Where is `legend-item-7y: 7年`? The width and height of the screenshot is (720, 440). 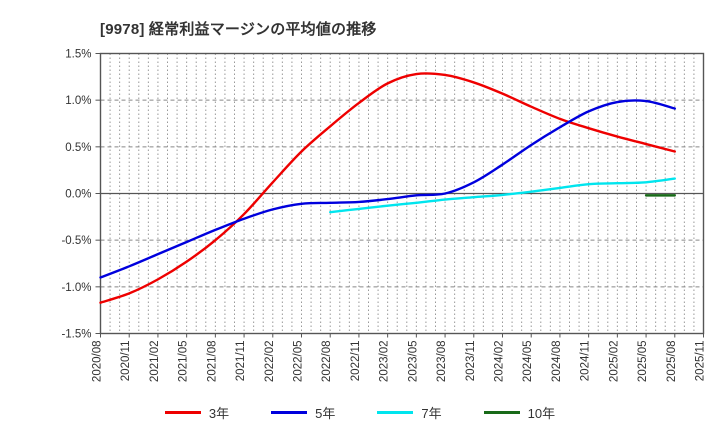 legend-item-7y: 7年 is located at coordinates (409, 412).